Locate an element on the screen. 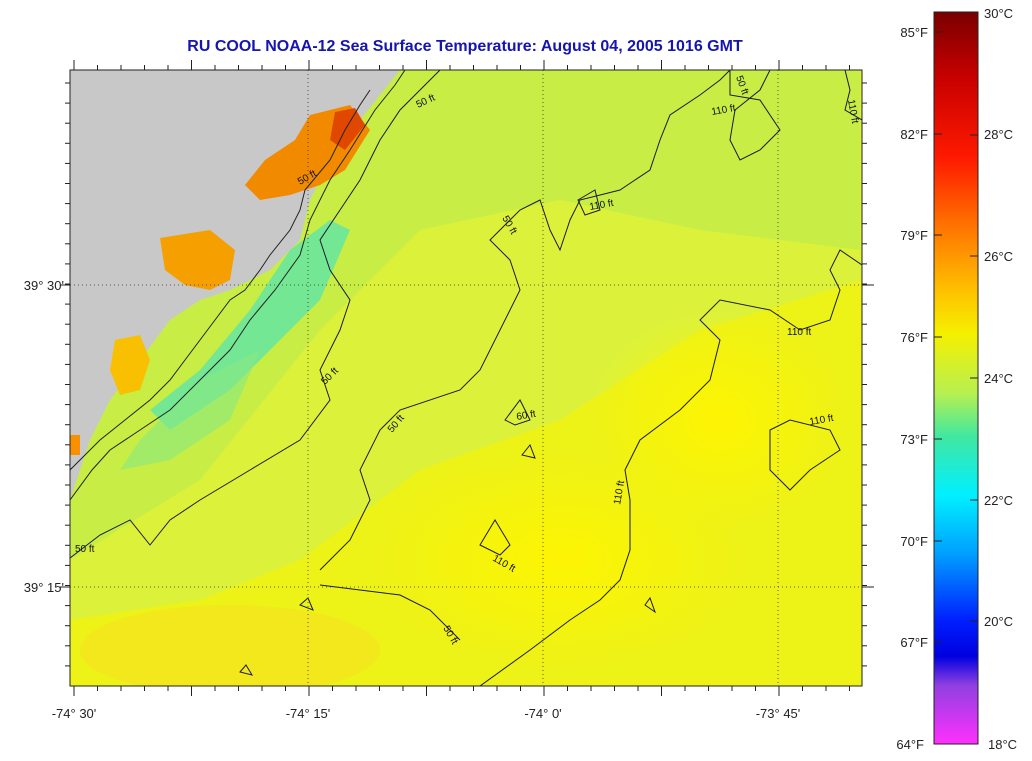  colorbar-f-label: 70°F is located at coordinates (914, 541).